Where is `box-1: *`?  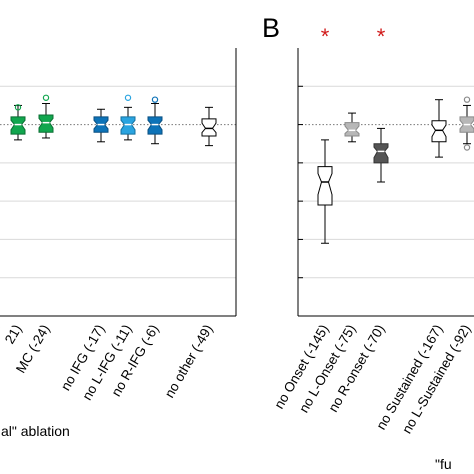
box-1: * is located at coordinates (325, 134).